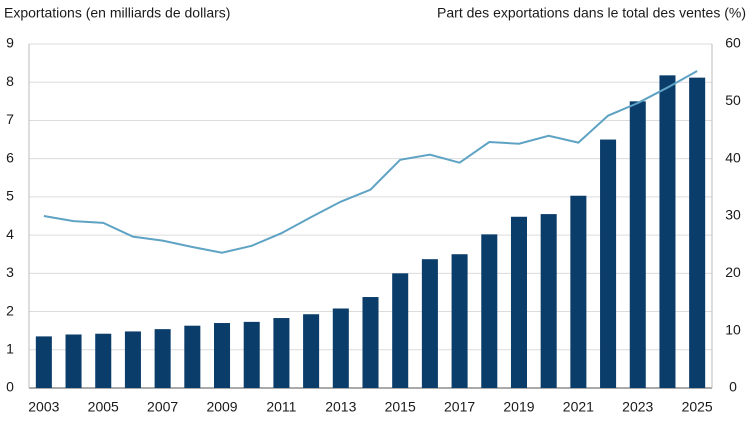  What do you see at coordinates (117, 13) in the screenshot?
I see `y-axis-title: Exportations (en milliards de dollars)` at bounding box center [117, 13].